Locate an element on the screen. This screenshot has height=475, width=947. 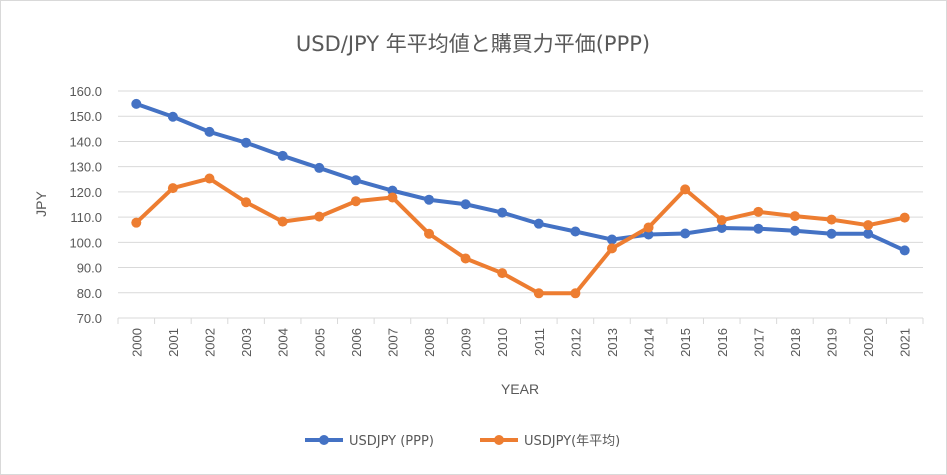
y-tick-label: 120.0 is located at coordinates (85, 192).